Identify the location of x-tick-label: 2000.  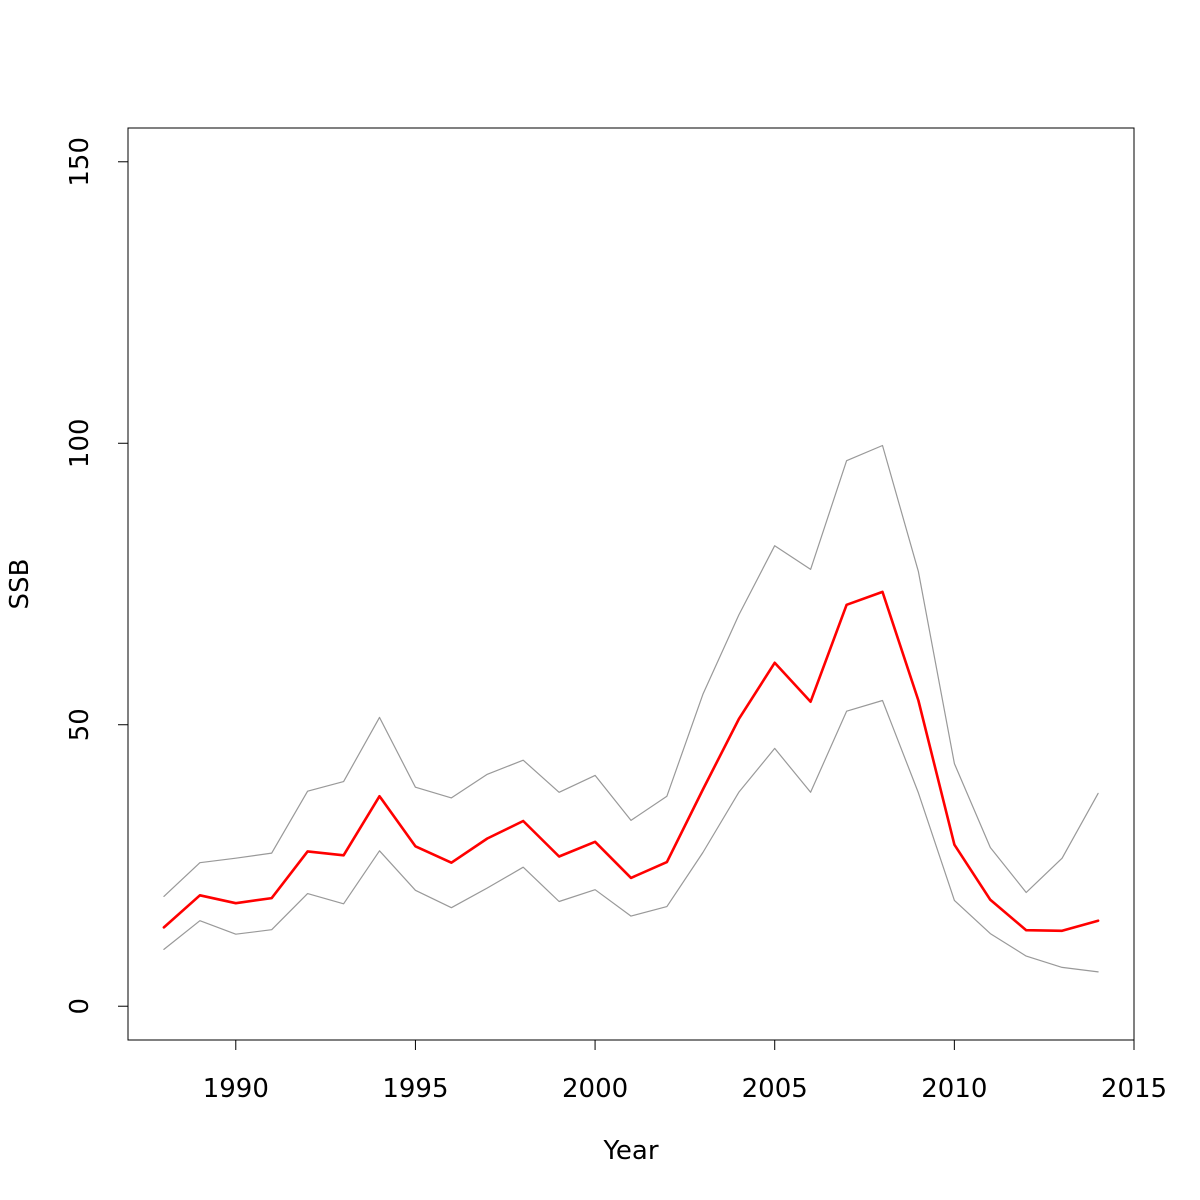
(595, 1089).